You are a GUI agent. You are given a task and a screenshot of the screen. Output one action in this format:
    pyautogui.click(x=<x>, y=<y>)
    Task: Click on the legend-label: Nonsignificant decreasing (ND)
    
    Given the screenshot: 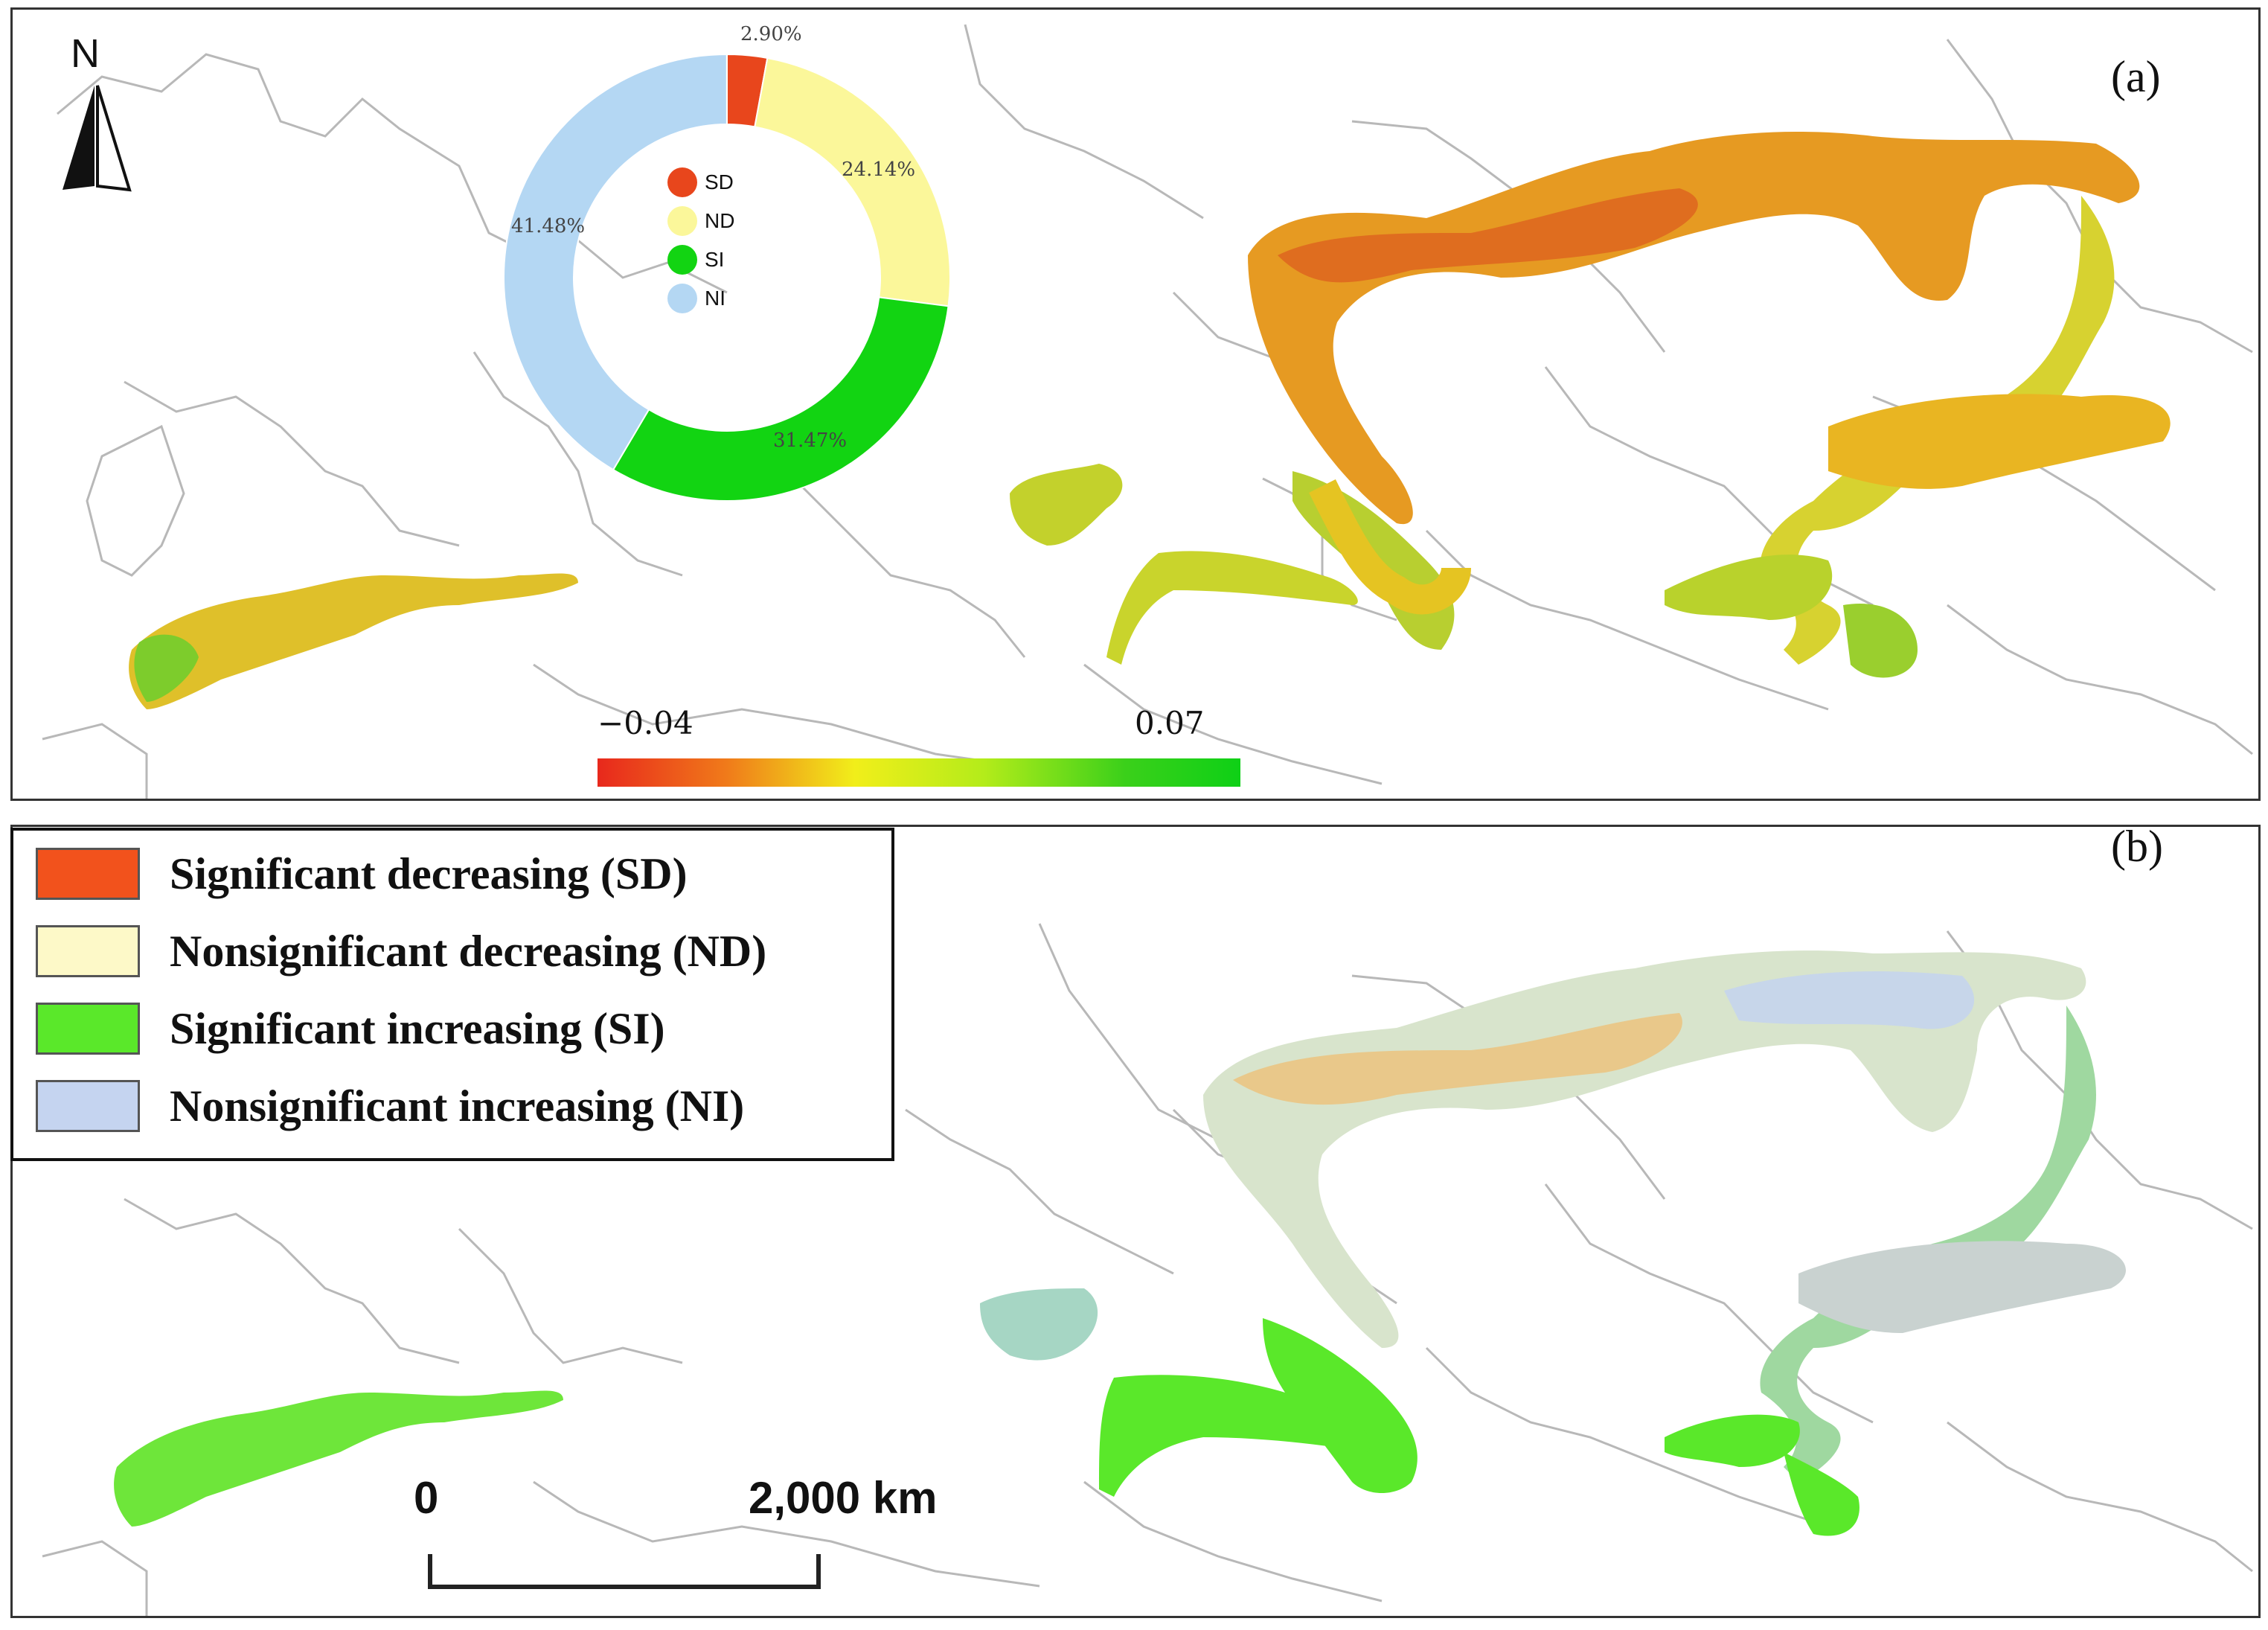 What is the action you would take?
    pyautogui.click(x=468, y=951)
    